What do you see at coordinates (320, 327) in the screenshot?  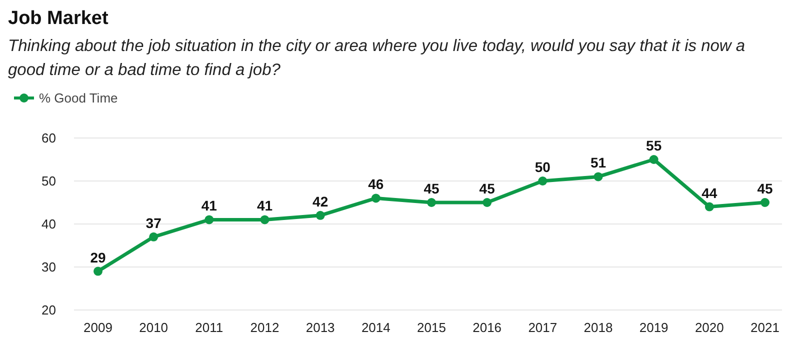 I see `x-tick-label: 2013` at bounding box center [320, 327].